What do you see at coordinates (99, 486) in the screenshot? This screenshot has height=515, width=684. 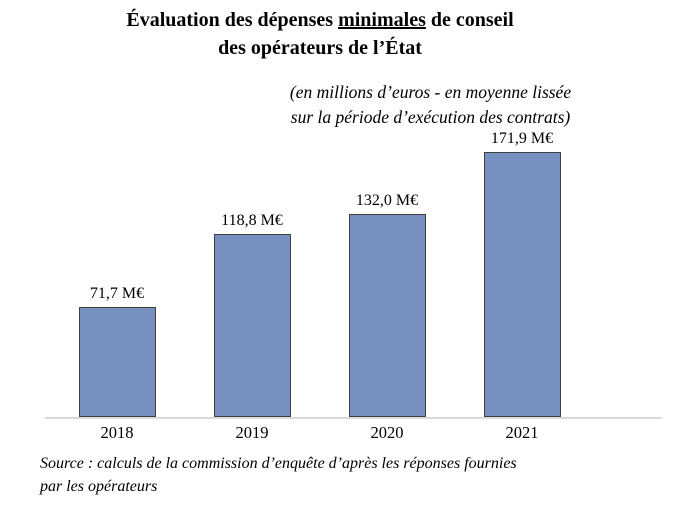 I see `source-note-line2: par les opérateurs` at bounding box center [99, 486].